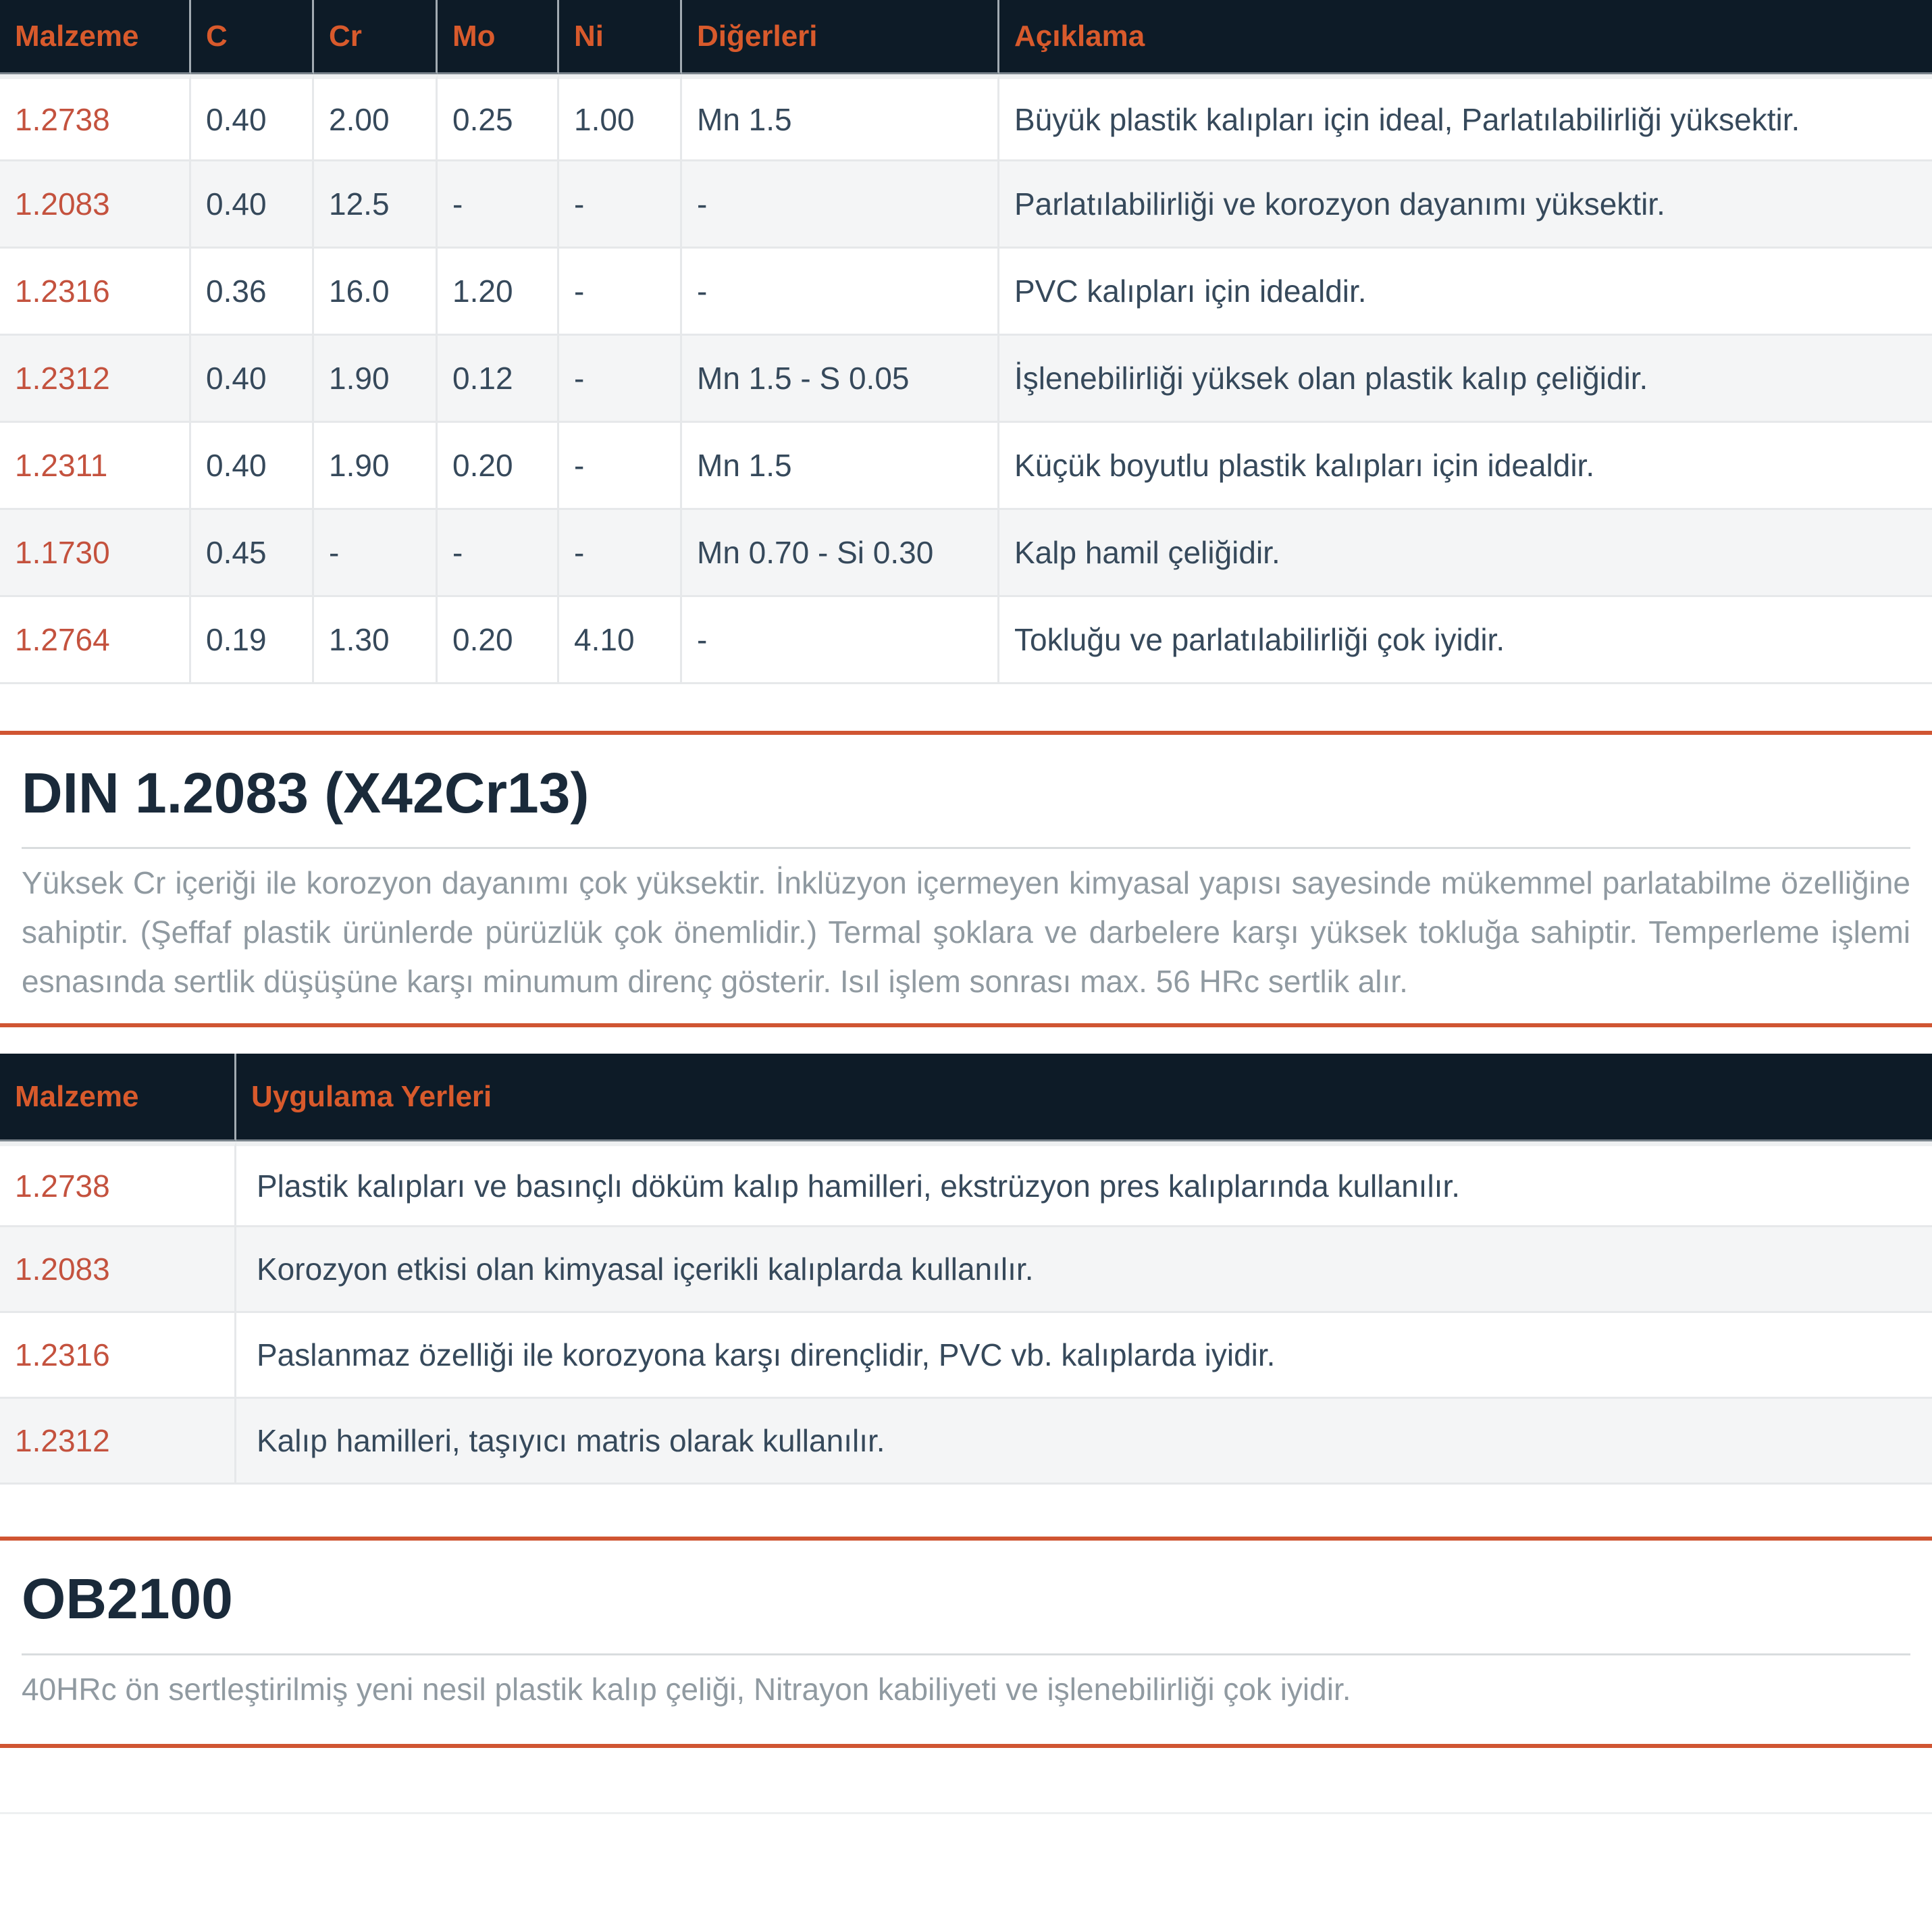 Image resolution: width=1932 pixels, height=1906 pixels. I want to click on material-cell: 1.2311, so click(95, 466).